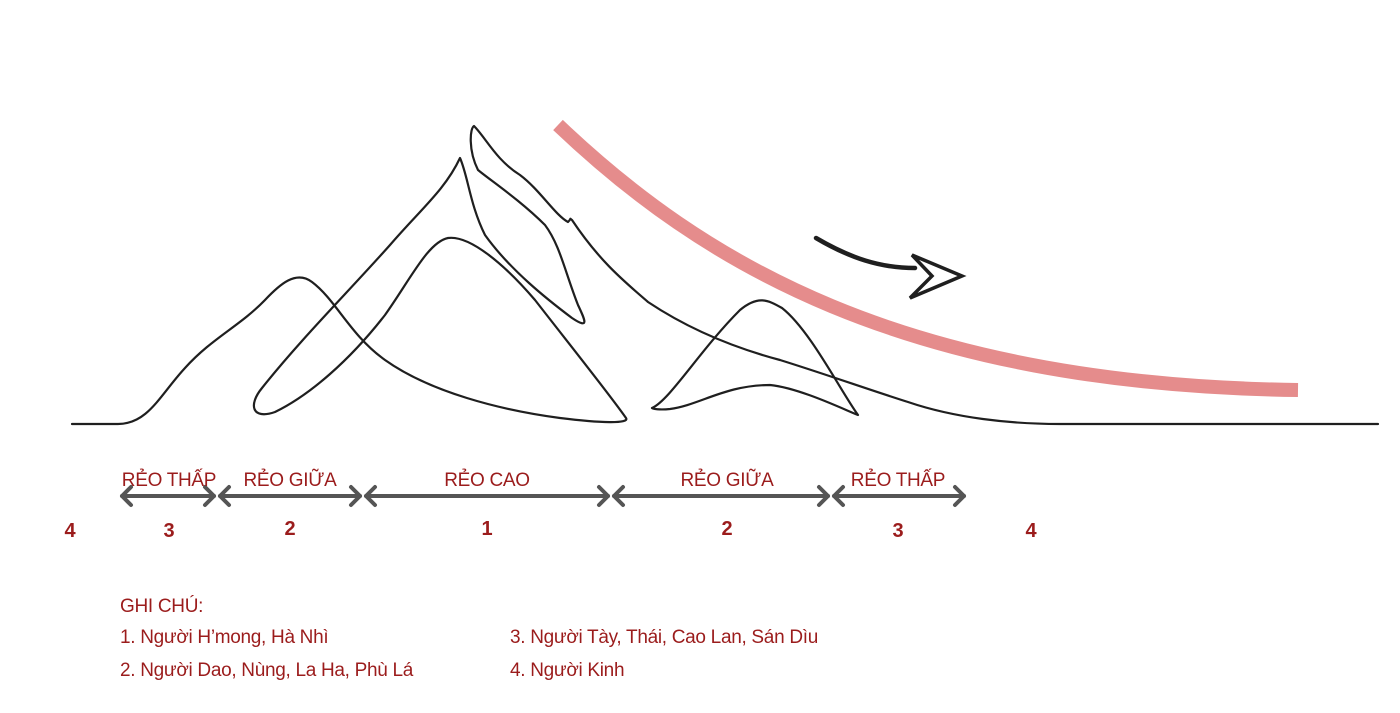  What do you see at coordinates (1031, 531) in the screenshot?
I see `outer-number-right: 4` at bounding box center [1031, 531].